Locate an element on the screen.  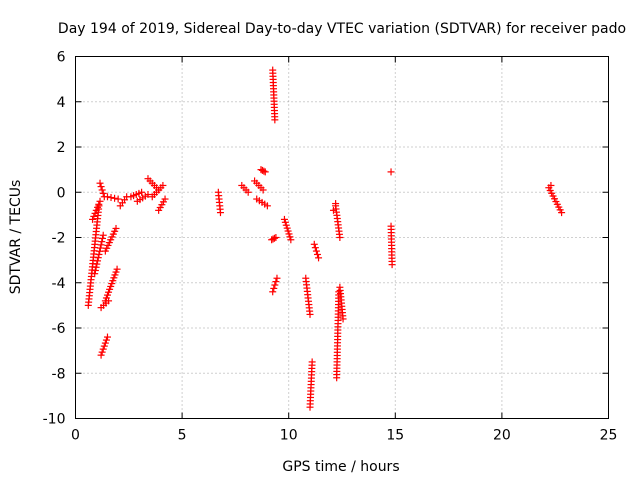
x-tick-label: 20 is located at coordinates (502, 436).